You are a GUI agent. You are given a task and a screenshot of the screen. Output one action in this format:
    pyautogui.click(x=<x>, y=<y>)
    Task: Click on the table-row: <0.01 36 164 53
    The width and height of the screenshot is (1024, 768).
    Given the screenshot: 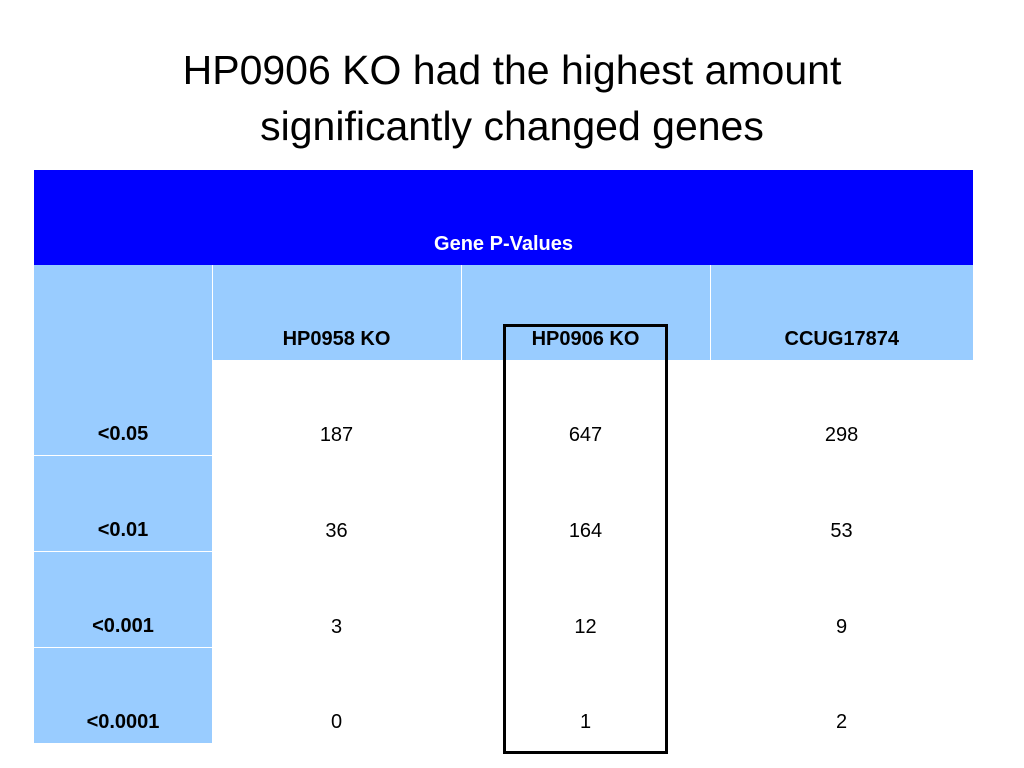 What is the action you would take?
    pyautogui.click(x=503, y=503)
    